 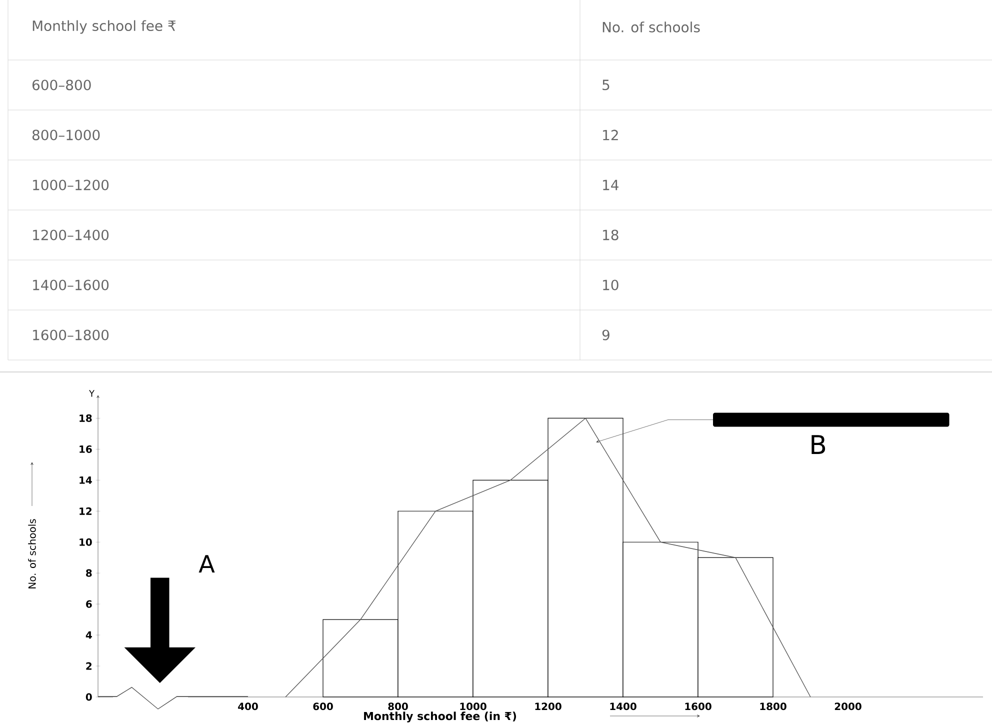 What do you see at coordinates (698, 706) in the screenshot?
I see `x-tick-label: 1600` at bounding box center [698, 706].